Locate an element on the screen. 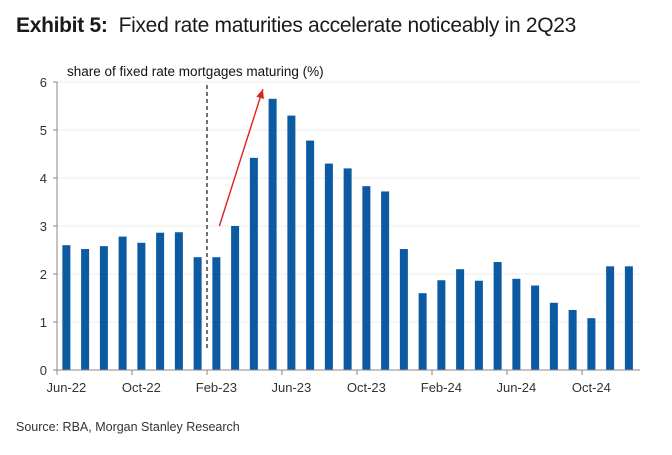 The width and height of the screenshot is (672, 455). arrow-head-icon is located at coordinates (260, 94).